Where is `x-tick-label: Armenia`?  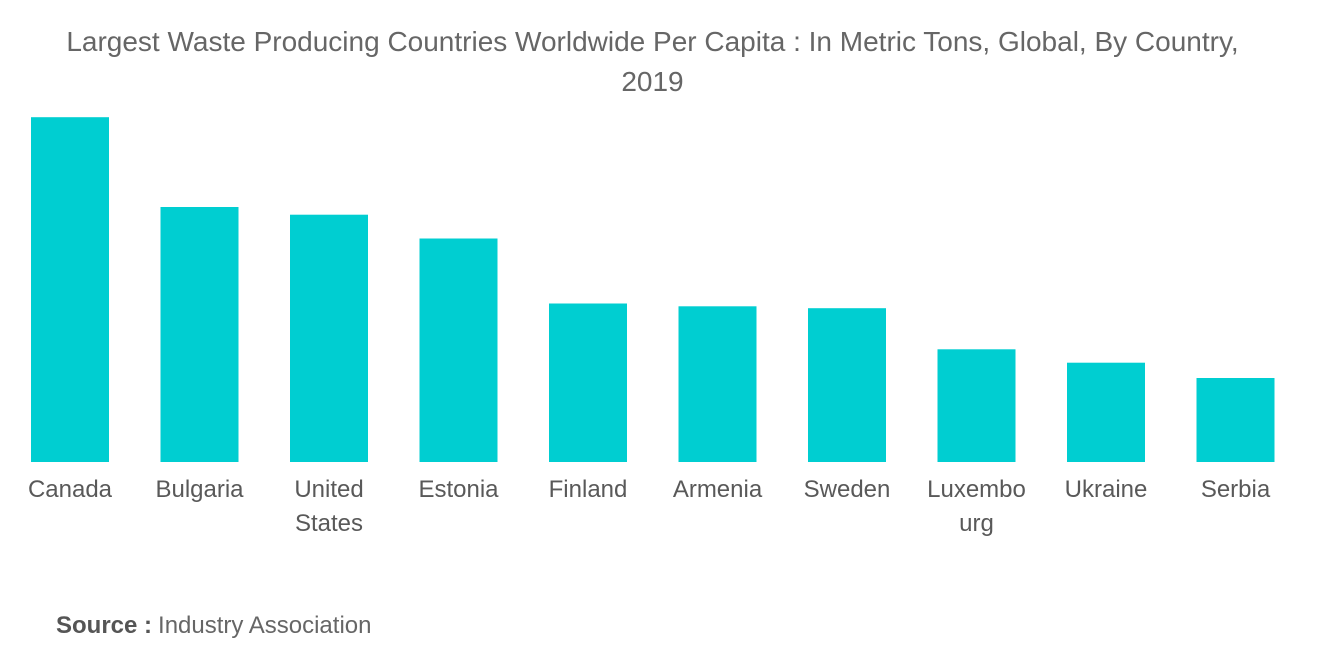 x-tick-label: Armenia is located at coordinates (718, 489).